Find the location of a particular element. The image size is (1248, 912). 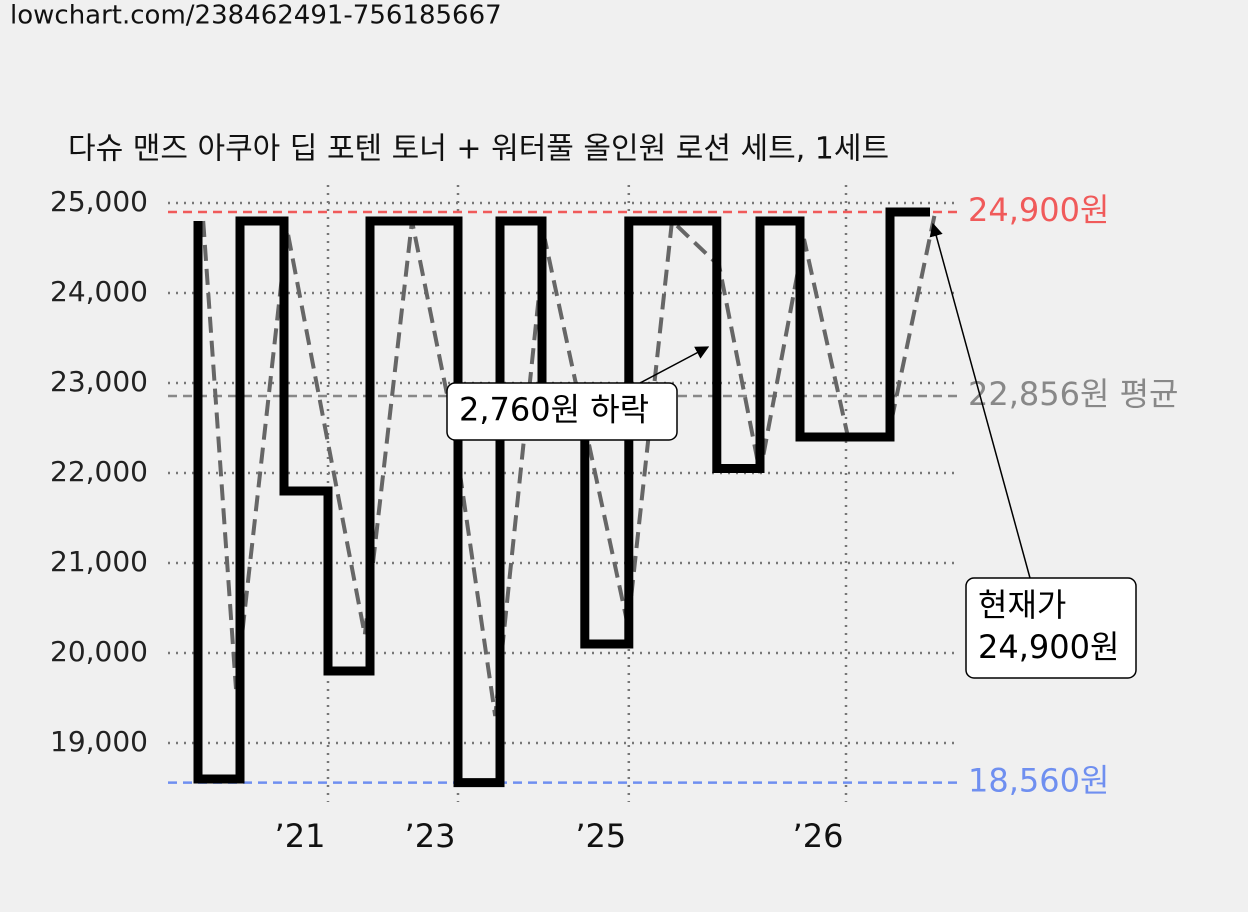

y-tick-label: 21,000 is located at coordinates (99, 561).